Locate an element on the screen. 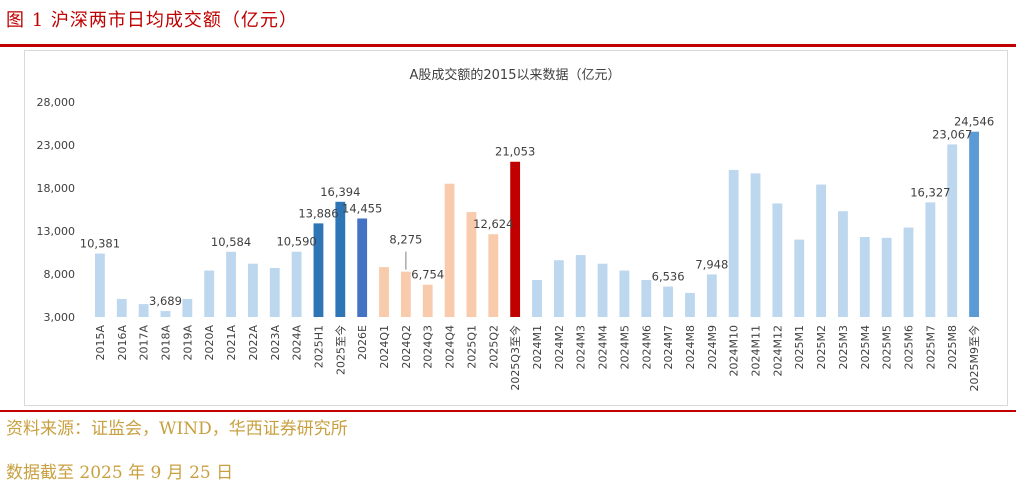 This screenshot has height=487, width=1024. bar-2022A is located at coordinates (252, 290).